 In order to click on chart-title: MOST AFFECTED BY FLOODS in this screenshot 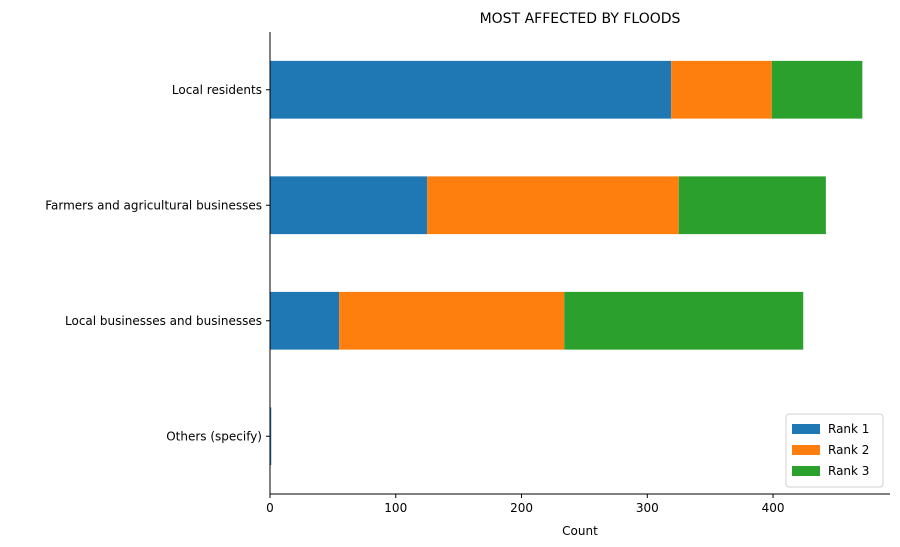, I will do `click(580, 19)`.